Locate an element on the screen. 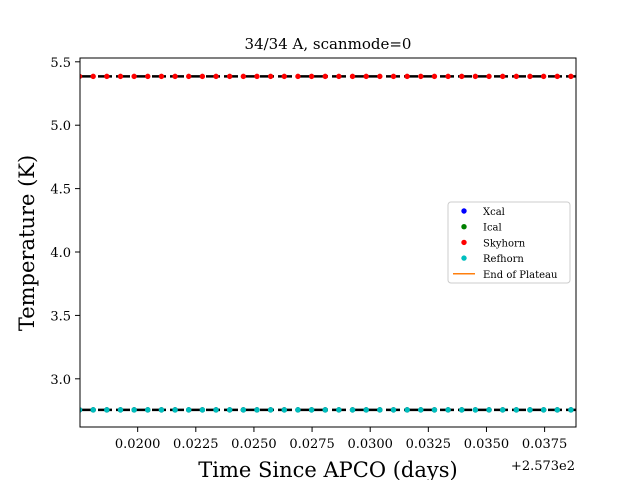 This screenshot has width=640, height=480. legend-frame is located at coordinates (509, 242).